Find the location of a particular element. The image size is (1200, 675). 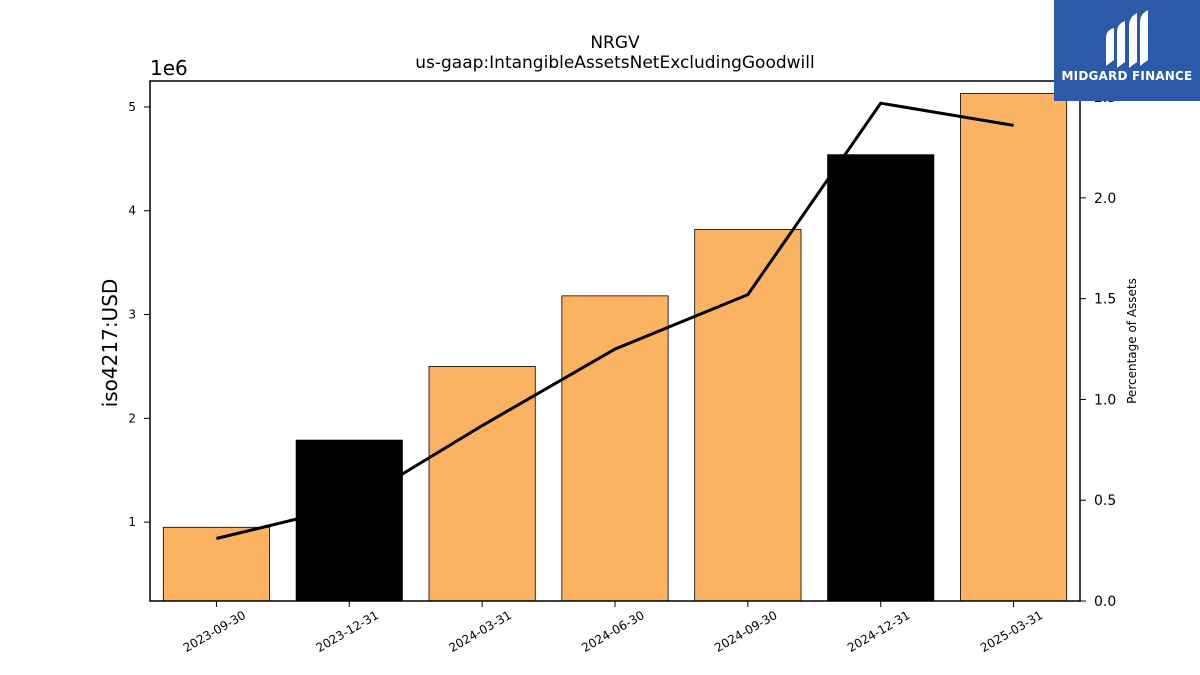

y2-tick-label: 1.5 is located at coordinates (1105, 300).